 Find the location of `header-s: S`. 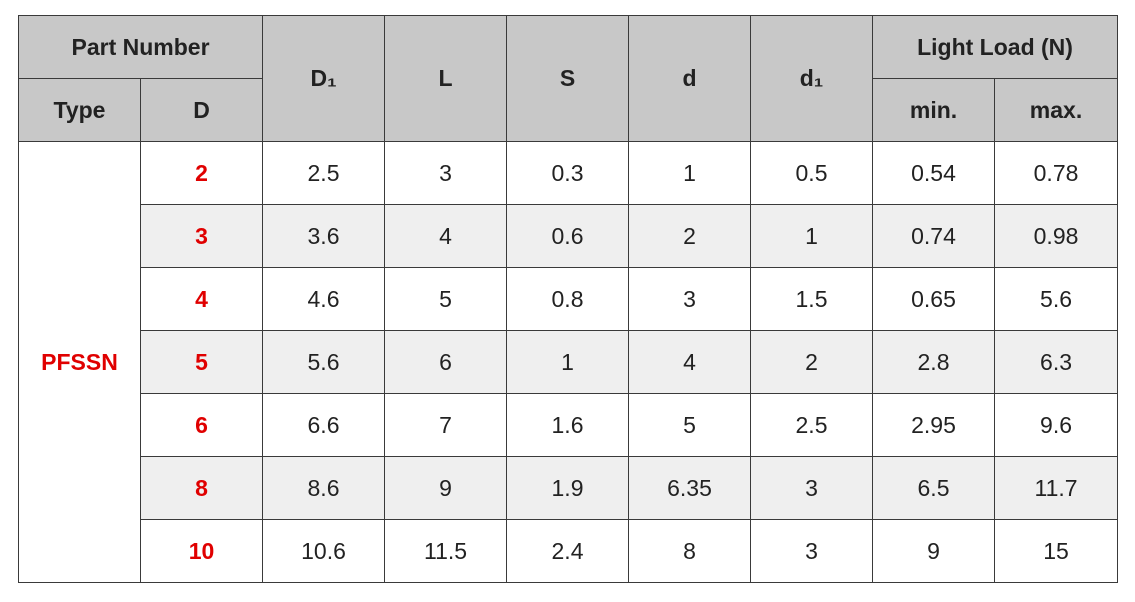

header-s: S is located at coordinates (568, 78).